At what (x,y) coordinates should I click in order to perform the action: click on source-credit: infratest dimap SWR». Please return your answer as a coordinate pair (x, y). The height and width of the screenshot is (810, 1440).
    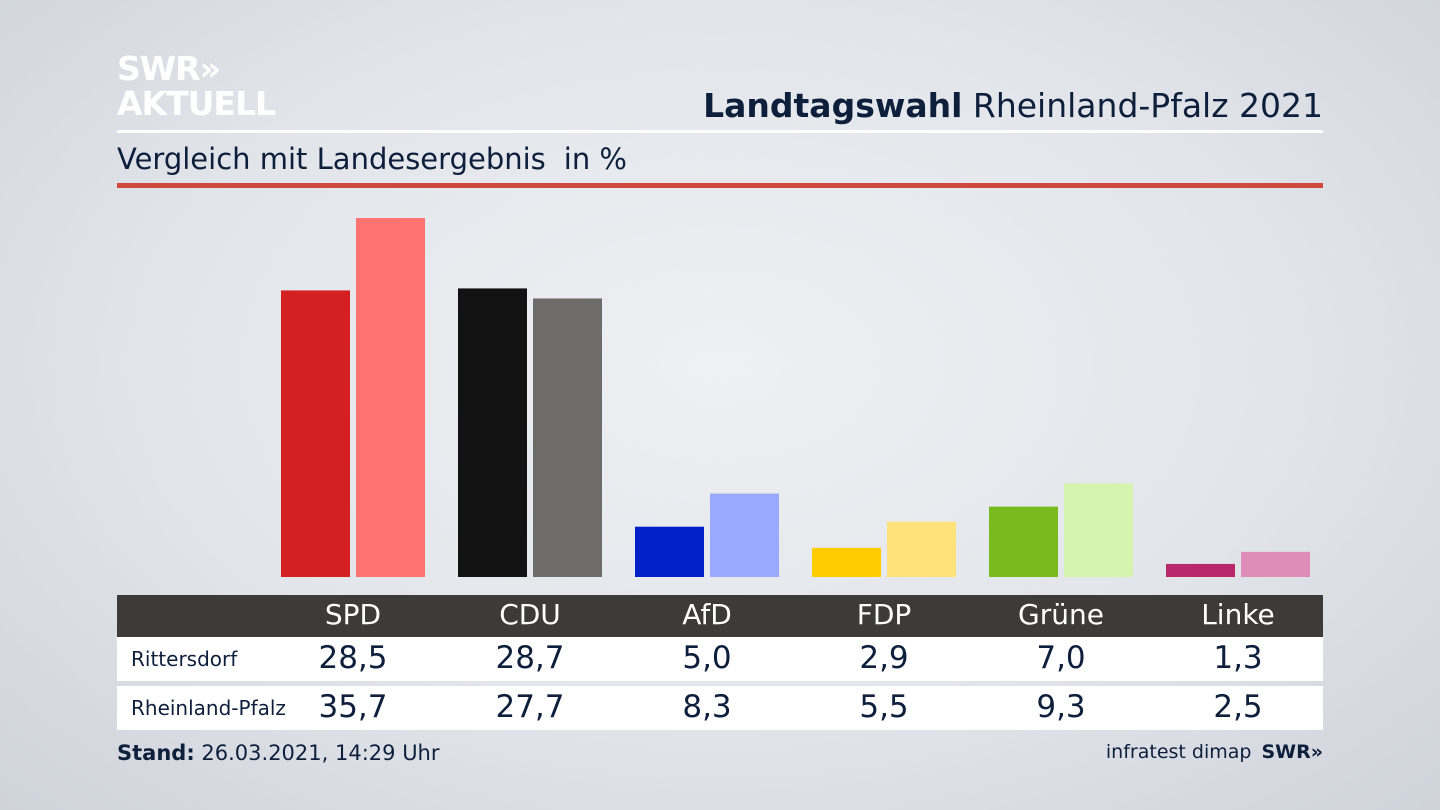
    Looking at the image, I should click on (1214, 752).